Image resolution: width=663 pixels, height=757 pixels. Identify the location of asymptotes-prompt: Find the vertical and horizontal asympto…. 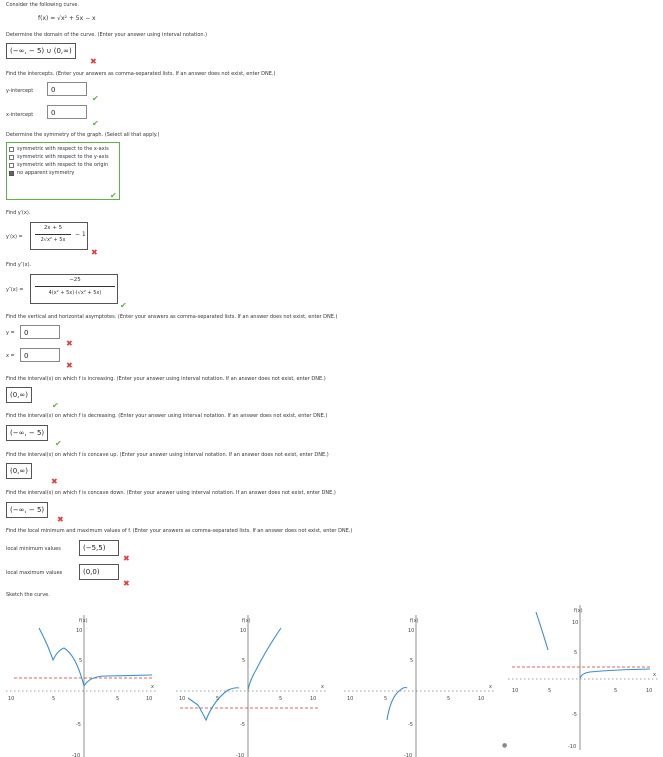
(172, 317).